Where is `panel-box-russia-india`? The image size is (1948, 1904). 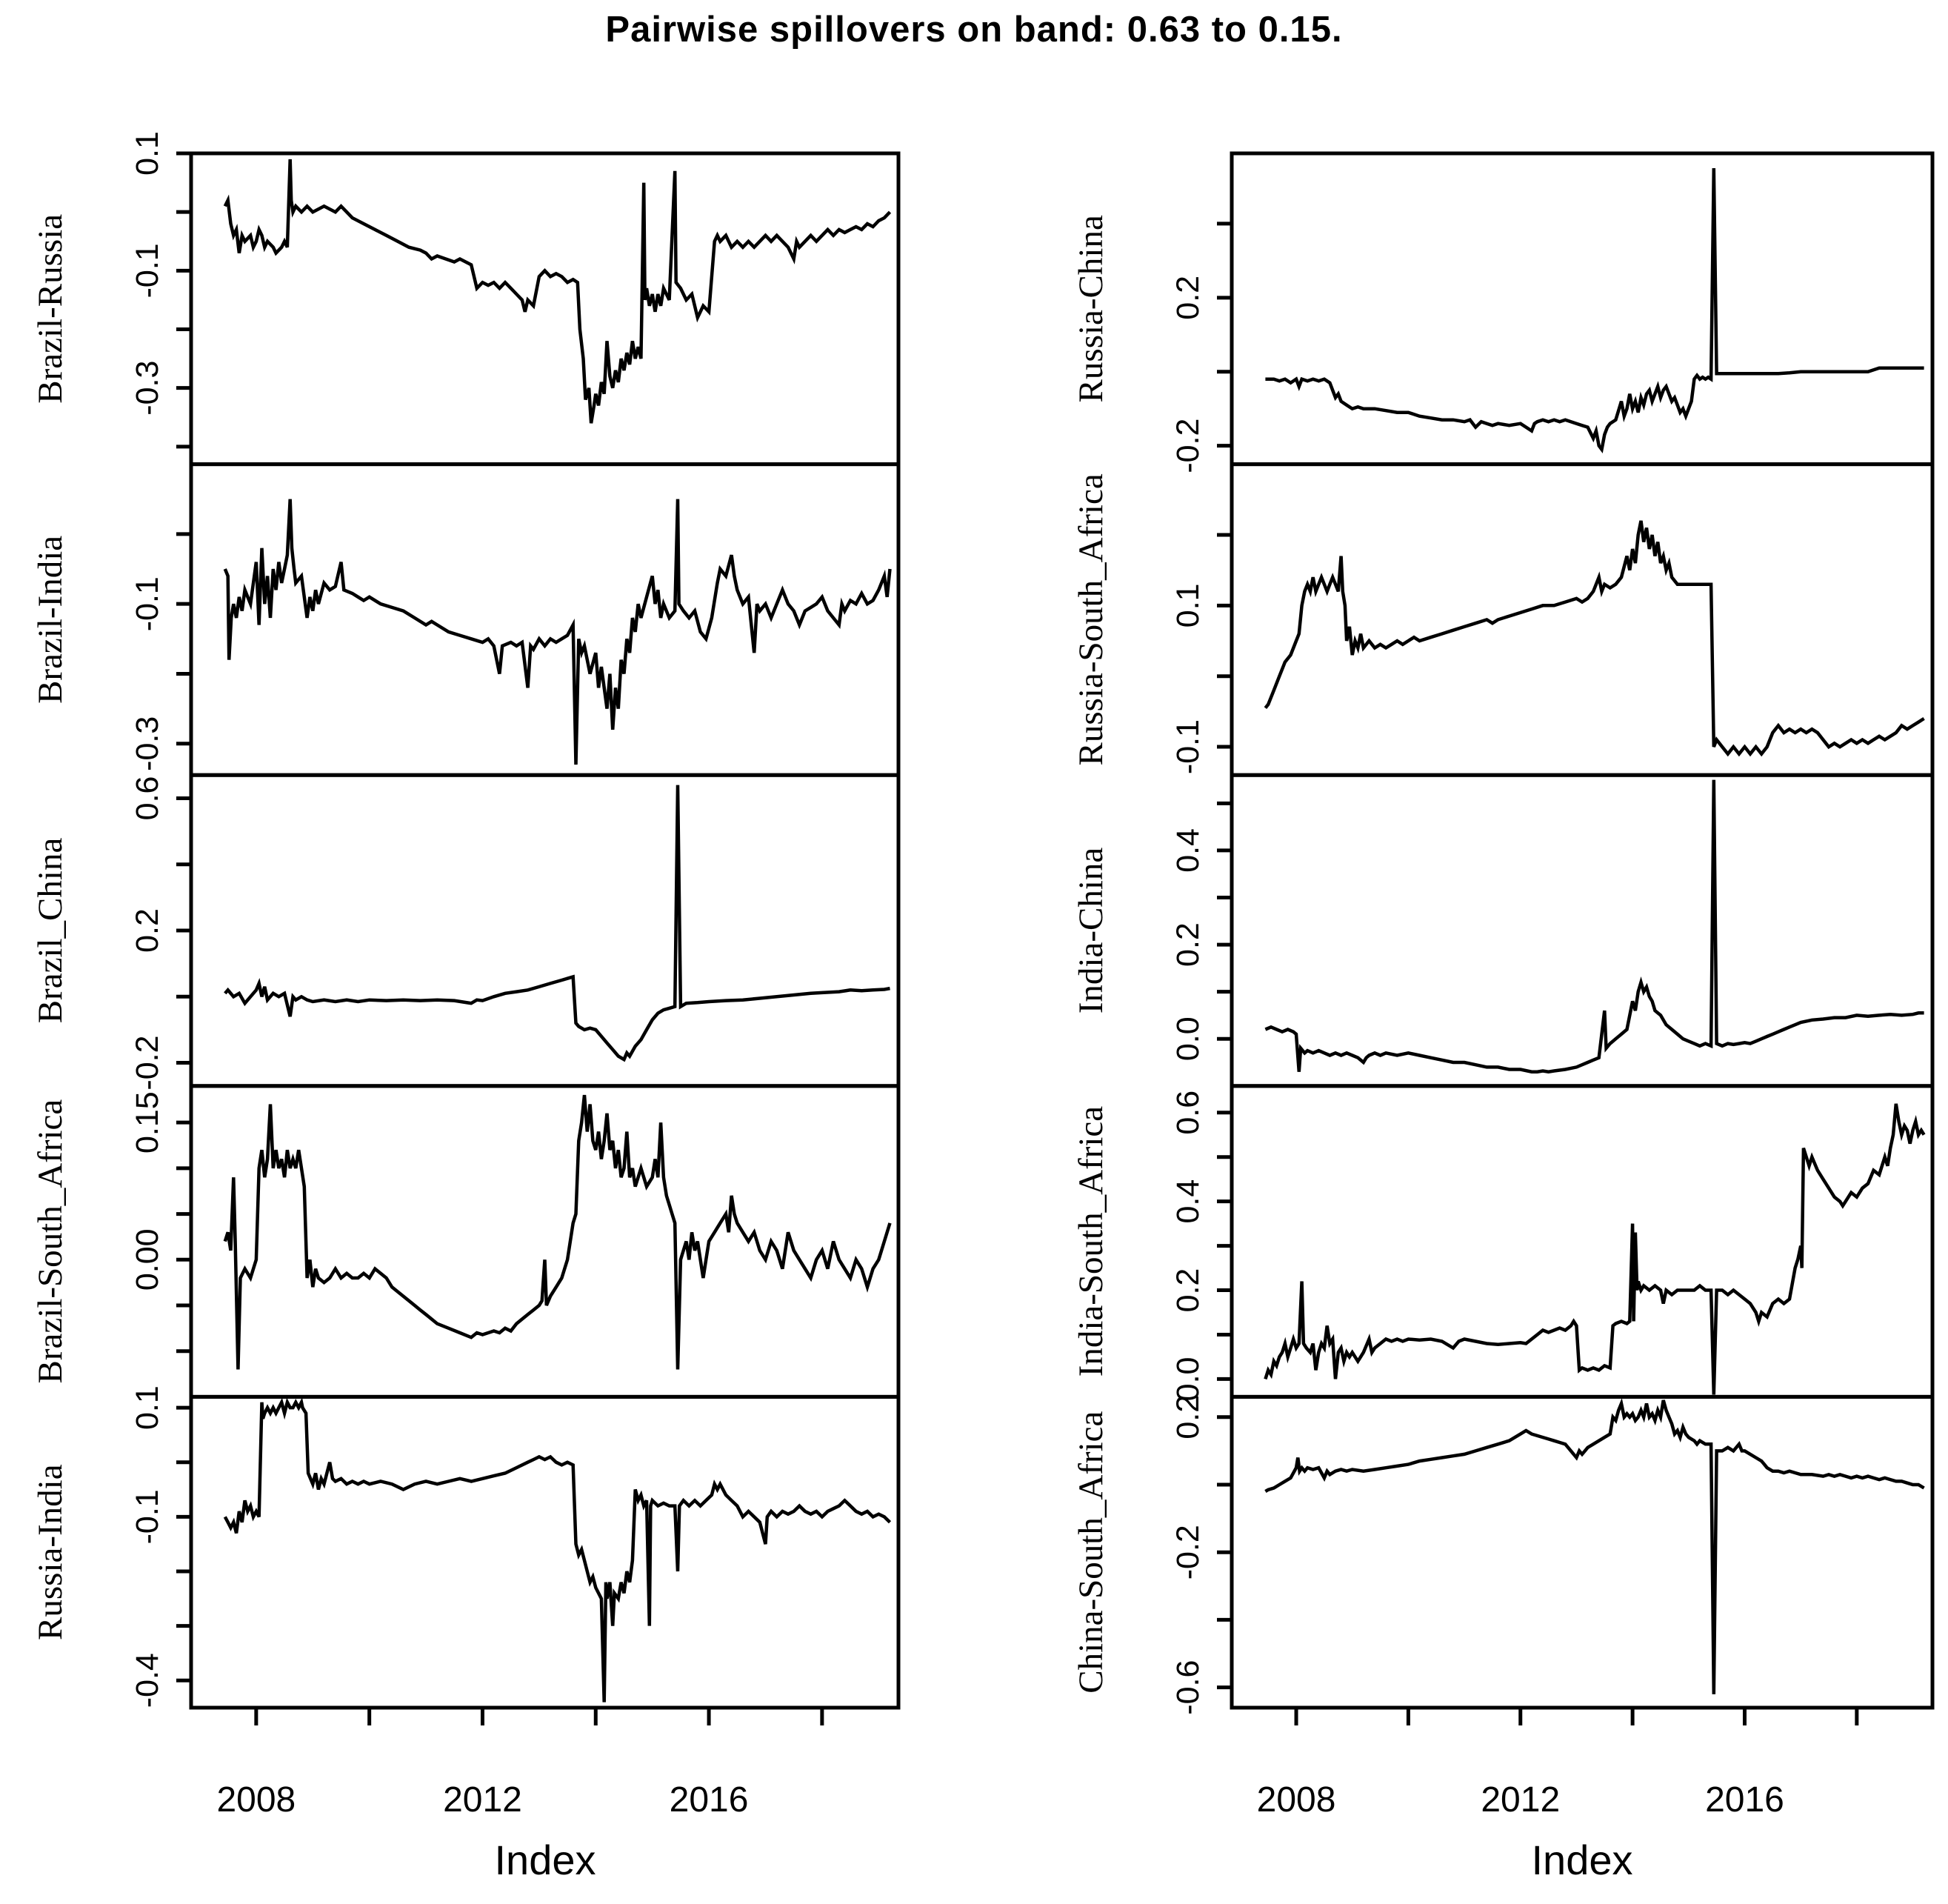
panel-box-russia-india is located at coordinates (545, 1552).